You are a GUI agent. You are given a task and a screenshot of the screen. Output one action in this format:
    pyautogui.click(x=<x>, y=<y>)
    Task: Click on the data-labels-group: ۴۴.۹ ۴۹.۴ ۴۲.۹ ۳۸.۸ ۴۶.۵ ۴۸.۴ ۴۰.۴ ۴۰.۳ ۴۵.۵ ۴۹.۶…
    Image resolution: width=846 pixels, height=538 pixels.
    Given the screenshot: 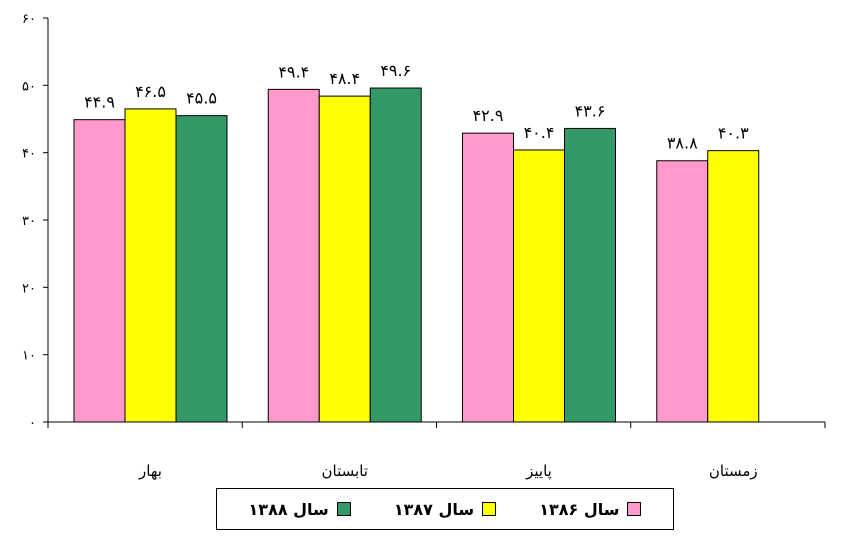 What is the action you would take?
    pyautogui.click(x=416, y=107)
    